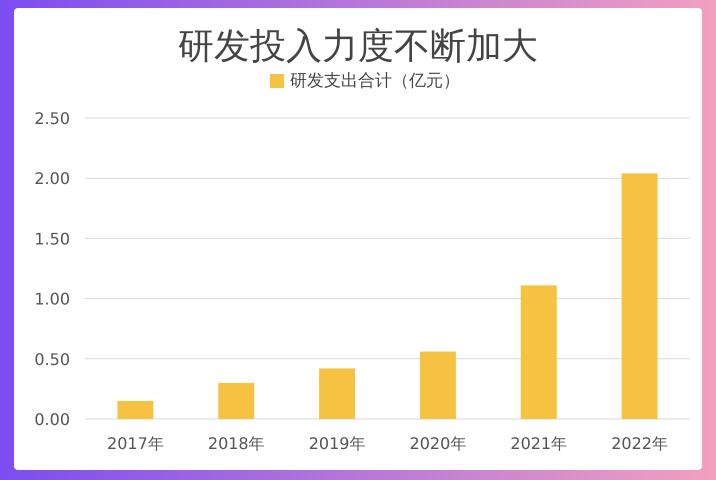 This screenshot has width=716, height=480. Describe the element at coordinates (52, 118) in the screenshot. I see `y-tick-label: 2.50` at that location.